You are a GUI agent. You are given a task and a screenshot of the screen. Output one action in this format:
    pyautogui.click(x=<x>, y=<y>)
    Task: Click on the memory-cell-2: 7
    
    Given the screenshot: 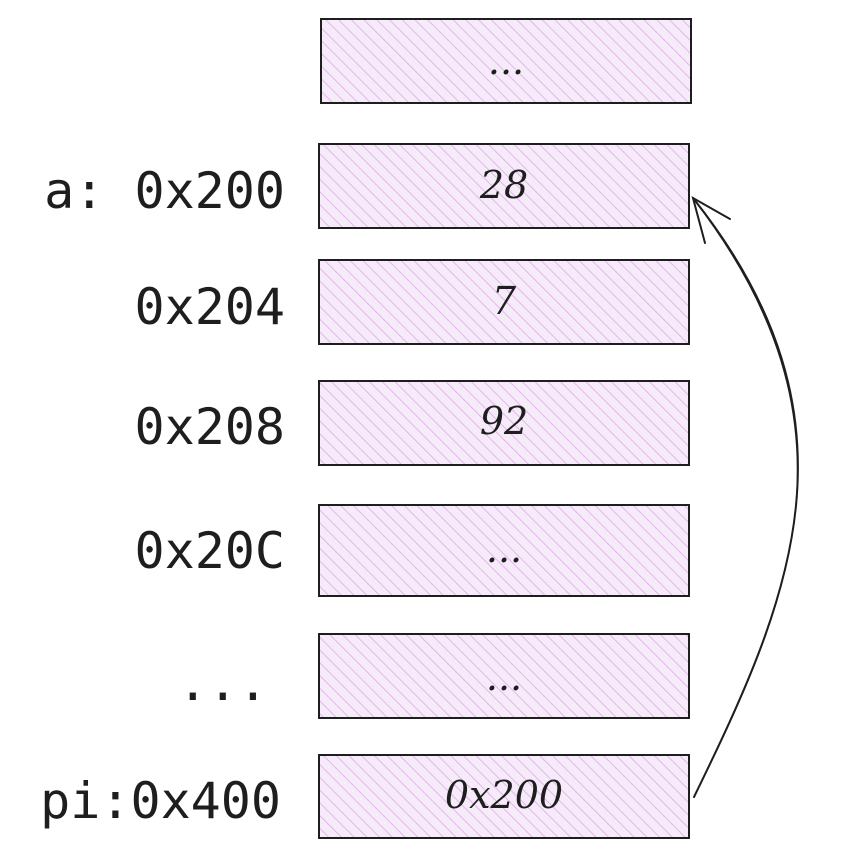 What is the action you would take?
    pyautogui.click(x=504, y=302)
    